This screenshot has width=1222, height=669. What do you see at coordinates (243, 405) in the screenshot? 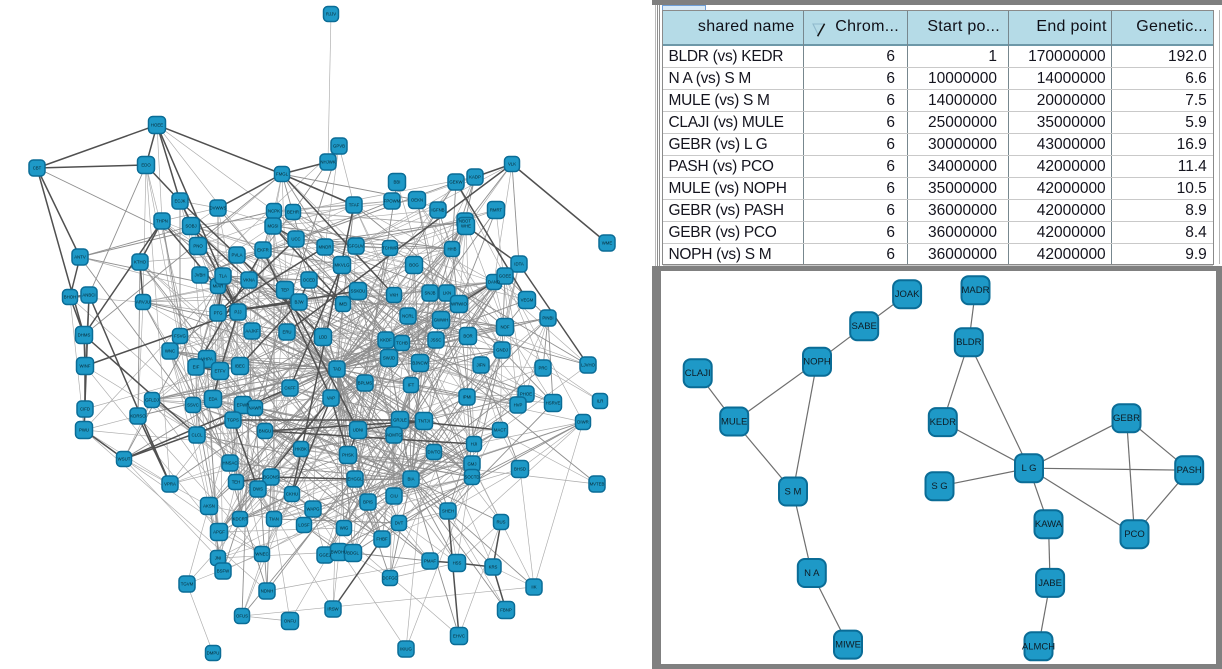
I see `svg-text: EFWR` at bounding box center [243, 405].